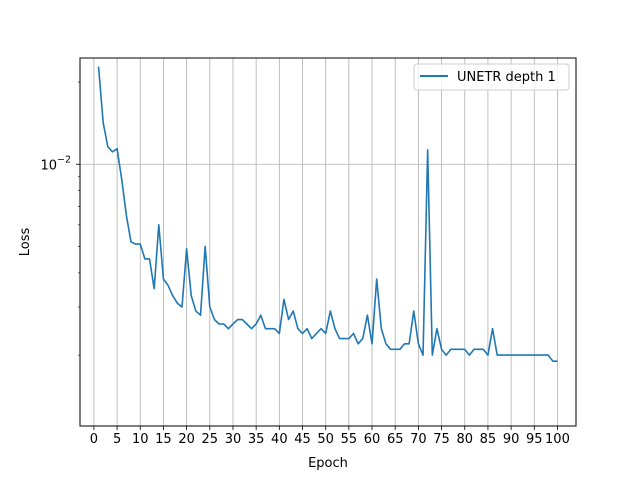  What do you see at coordinates (395, 439) in the screenshot?
I see `x-tick-label: 65` at bounding box center [395, 439].